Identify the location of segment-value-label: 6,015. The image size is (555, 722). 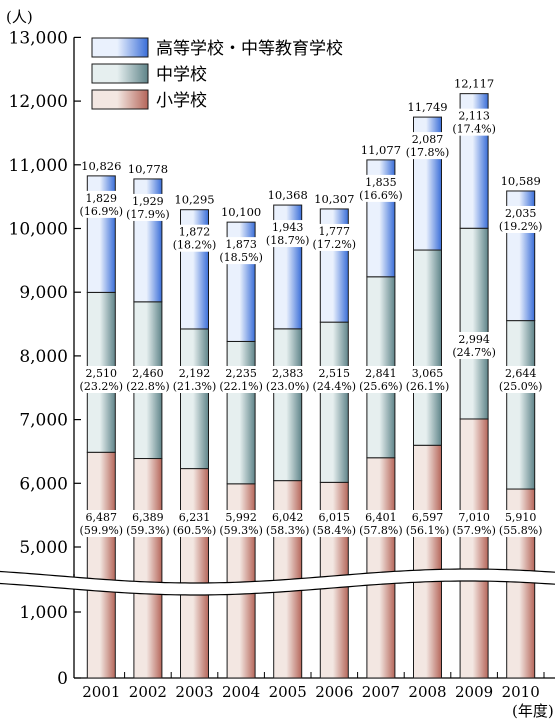
(335, 517).